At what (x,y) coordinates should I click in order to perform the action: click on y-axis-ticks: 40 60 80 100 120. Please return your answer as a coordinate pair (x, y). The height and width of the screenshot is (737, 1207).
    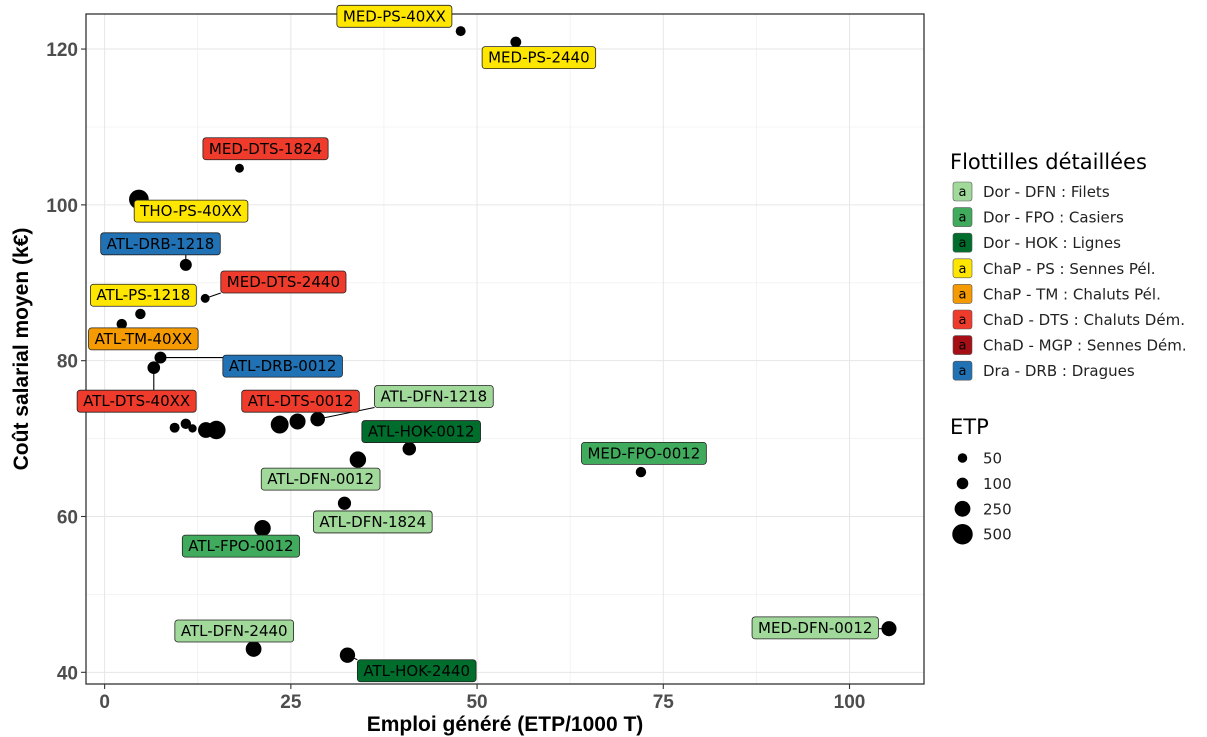
    Looking at the image, I should click on (66, 362).